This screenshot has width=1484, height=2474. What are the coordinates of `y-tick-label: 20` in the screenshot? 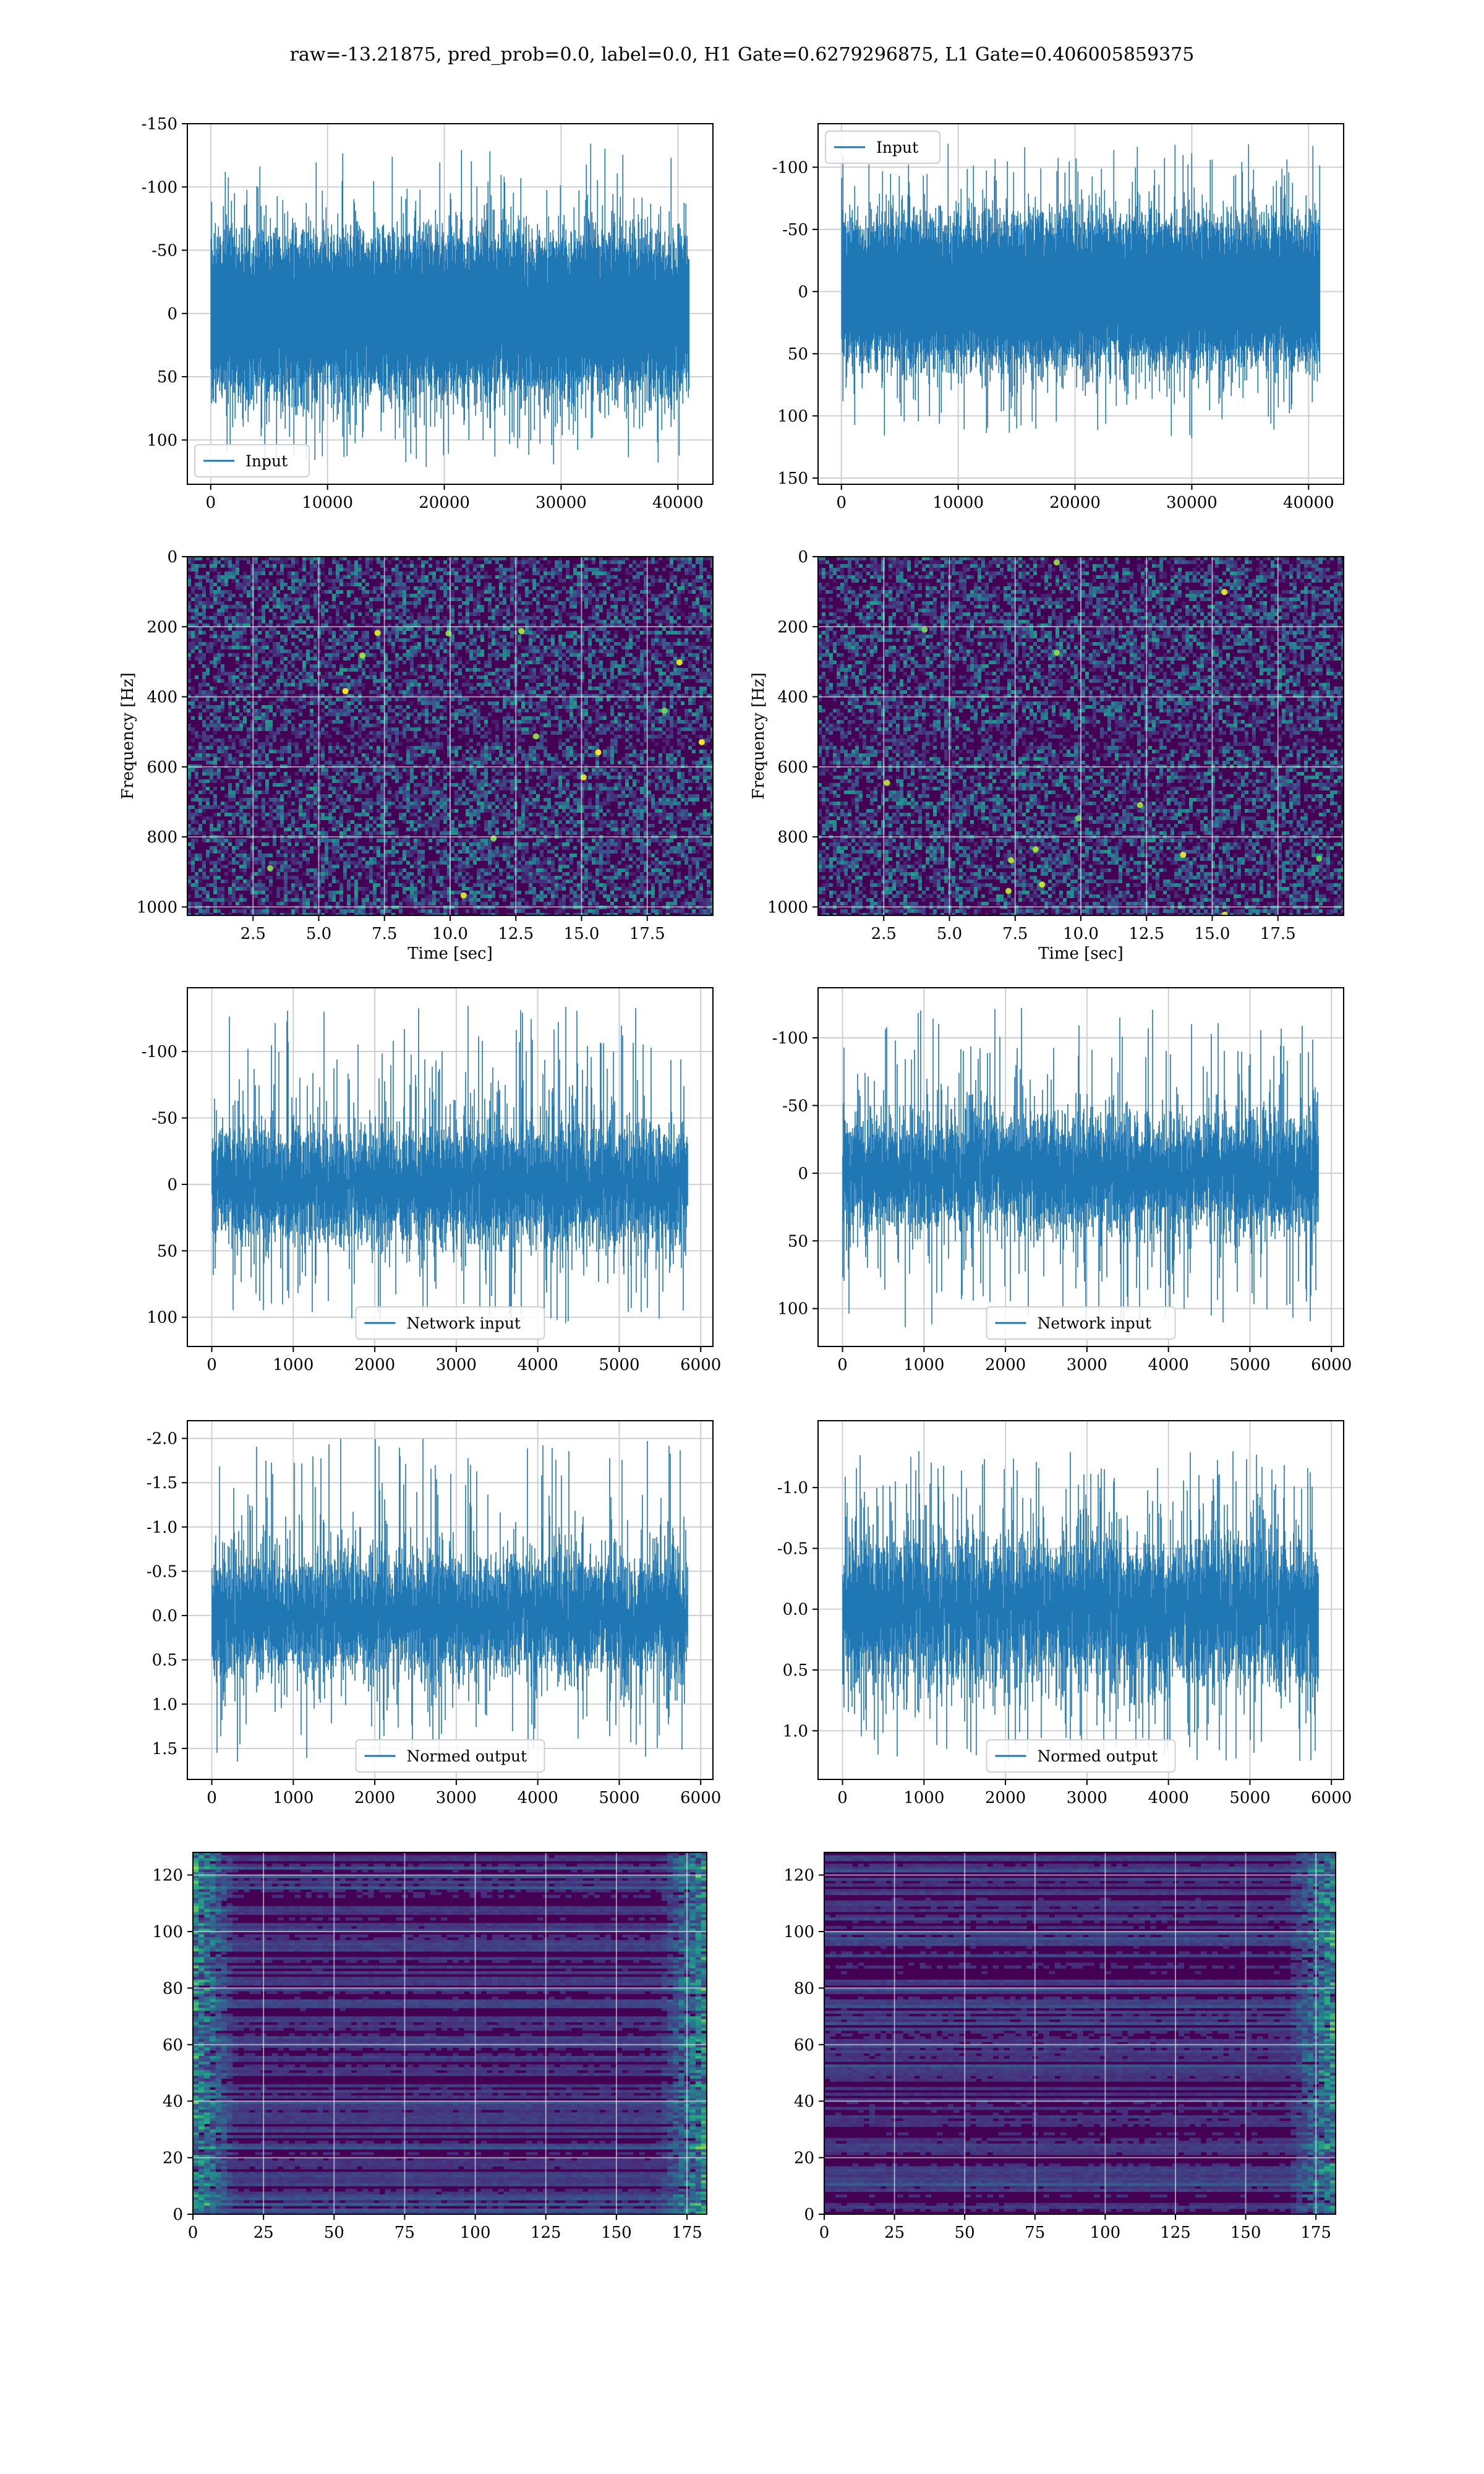 It's located at (173, 2158).